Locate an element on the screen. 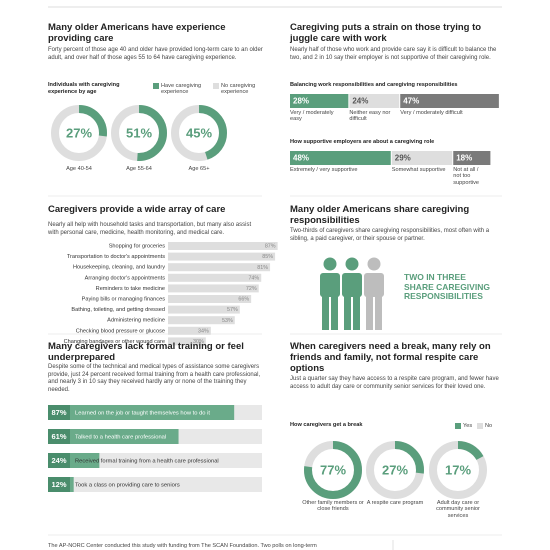  people-icons is located at coordinates (352, 293).